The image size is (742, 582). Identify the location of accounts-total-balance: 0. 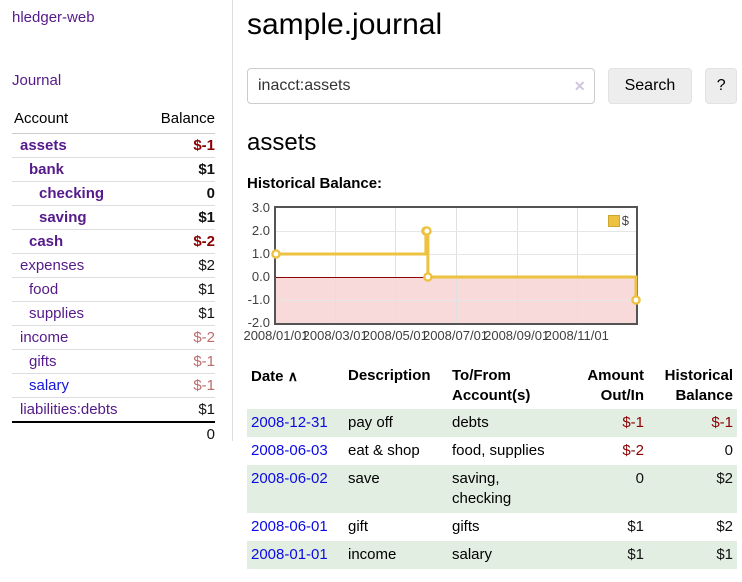
(179, 433).